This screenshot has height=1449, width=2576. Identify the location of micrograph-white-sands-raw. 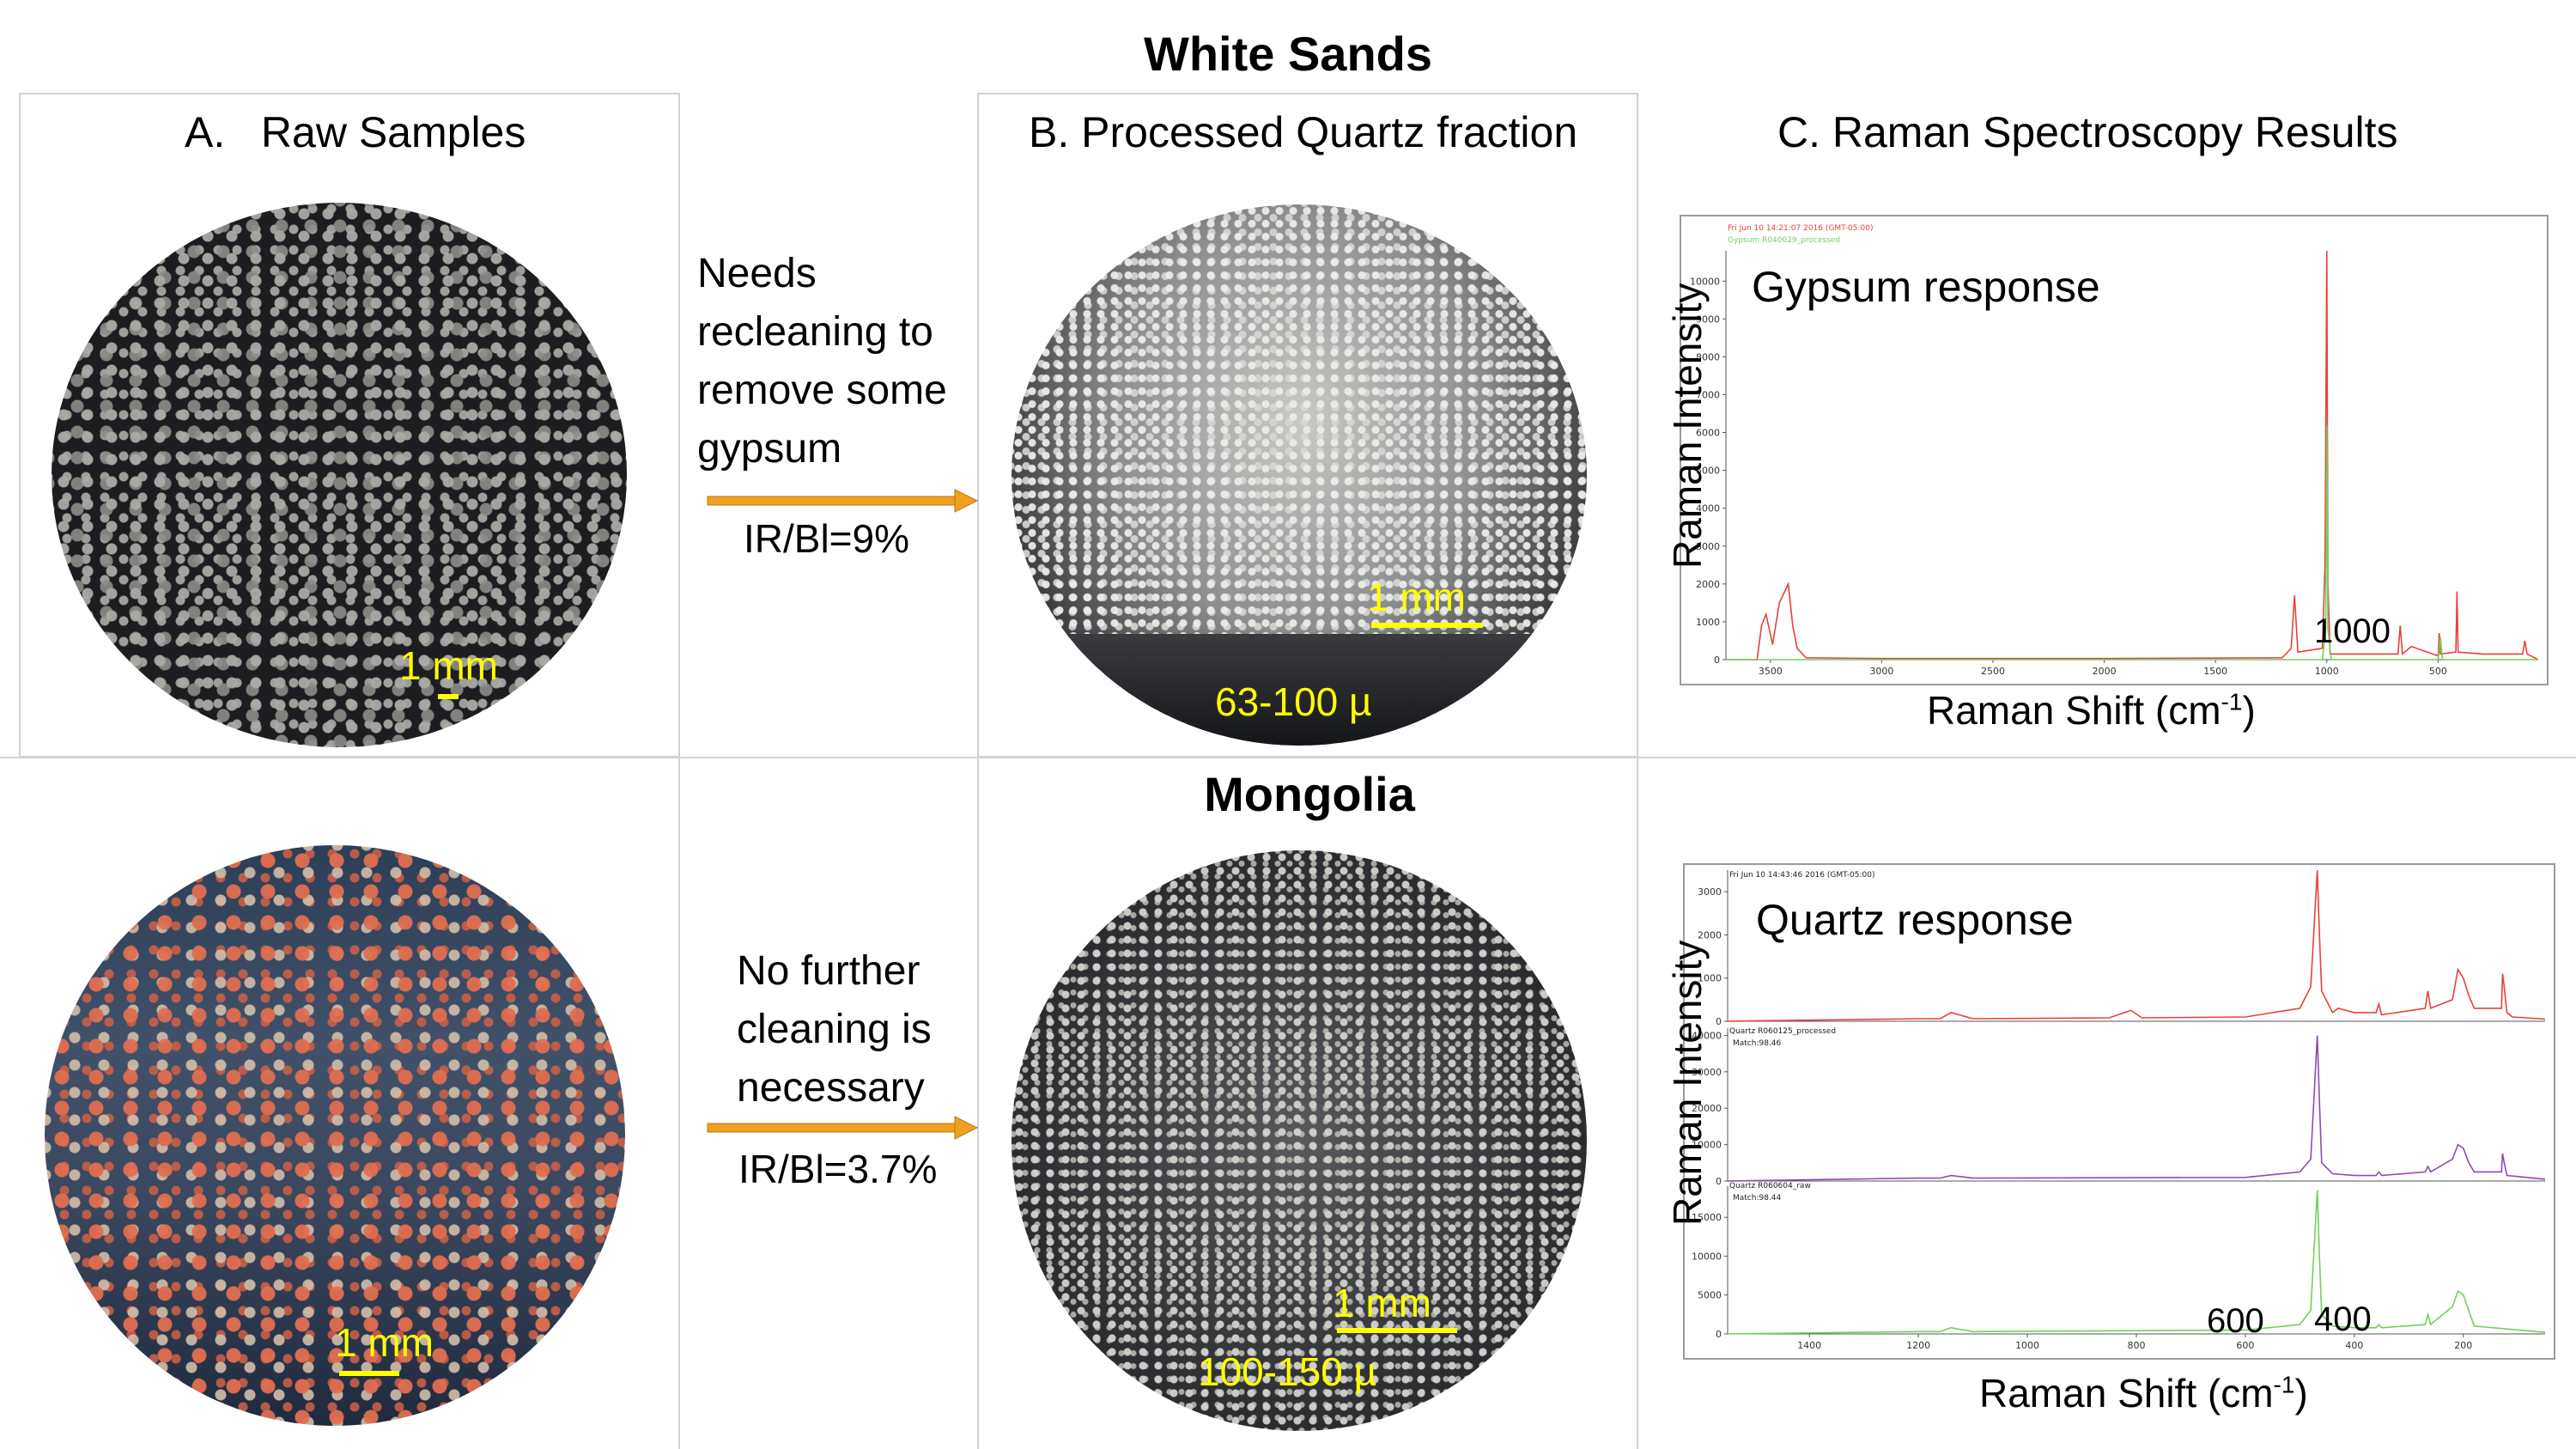
(339, 475).